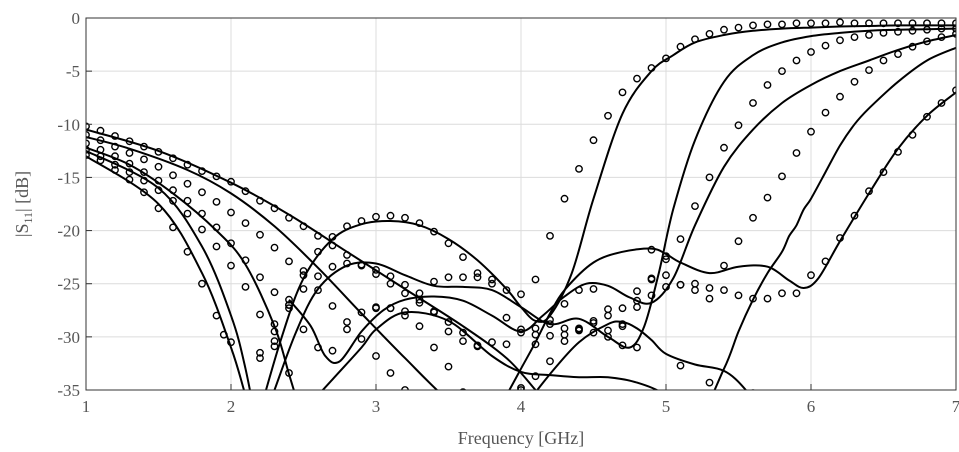 Image resolution: width=959 pixels, height=452 pixels. I want to click on y-tick-label-5: -25, so click(68, 284).